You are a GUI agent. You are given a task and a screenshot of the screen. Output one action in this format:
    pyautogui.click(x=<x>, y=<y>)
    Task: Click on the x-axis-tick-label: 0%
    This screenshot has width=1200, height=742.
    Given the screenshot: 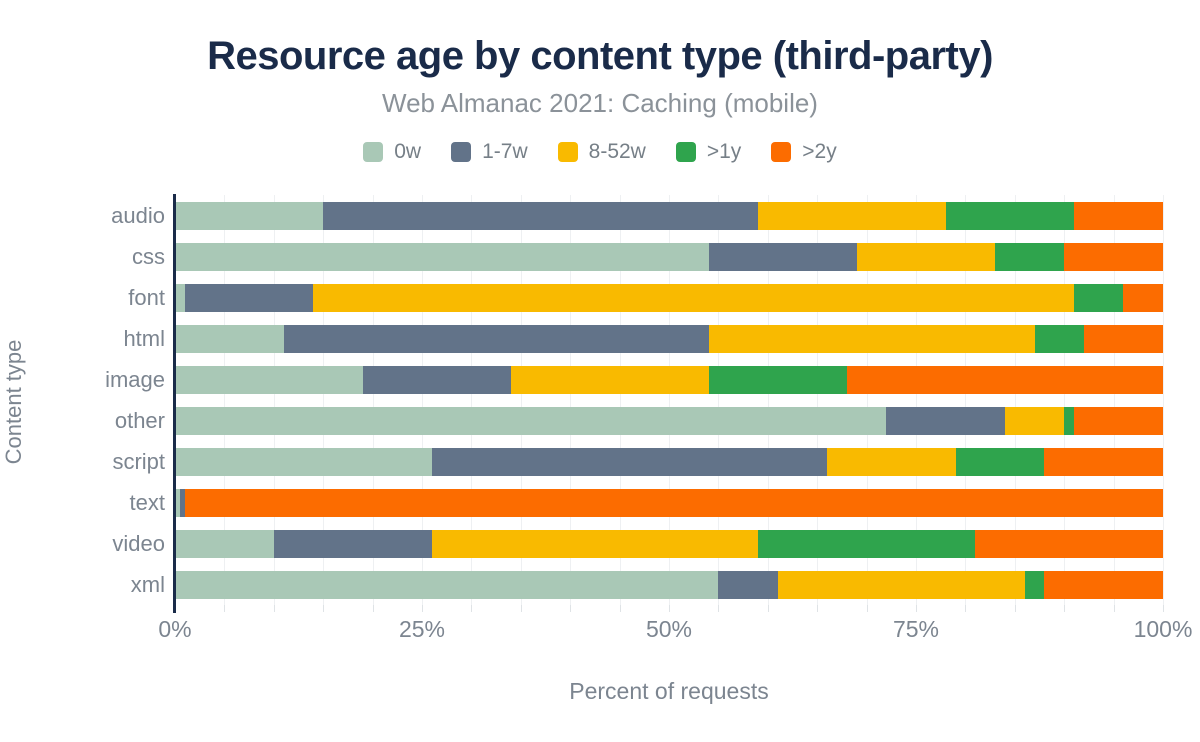 What is the action you would take?
    pyautogui.click(x=175, y=629)
    